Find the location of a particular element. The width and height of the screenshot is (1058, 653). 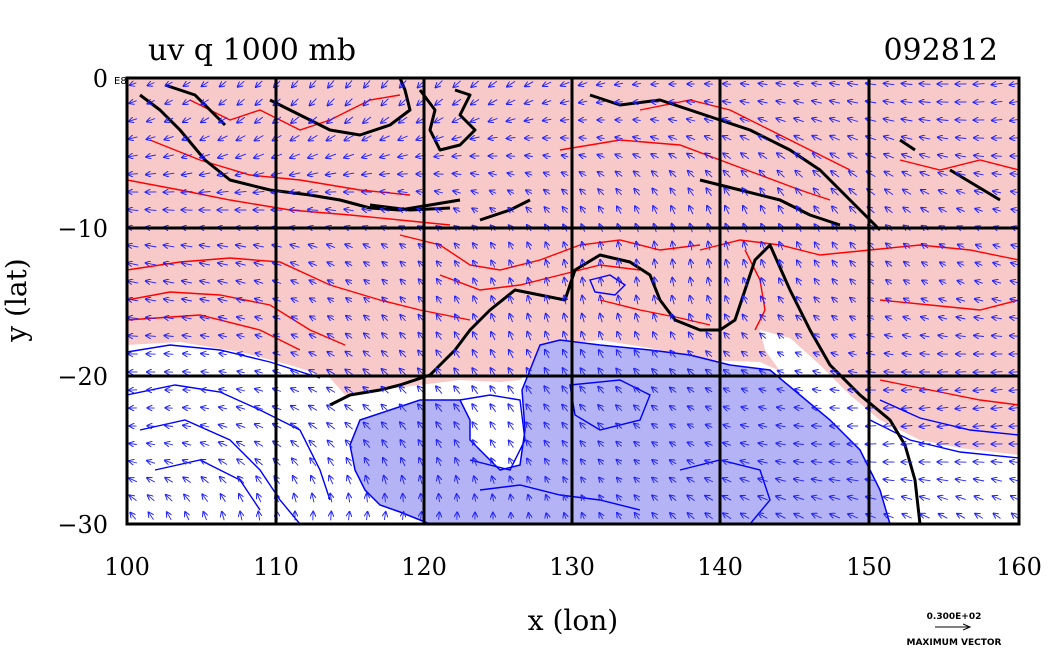

x-tick-150: 150 is located at coordinates (869, 567).